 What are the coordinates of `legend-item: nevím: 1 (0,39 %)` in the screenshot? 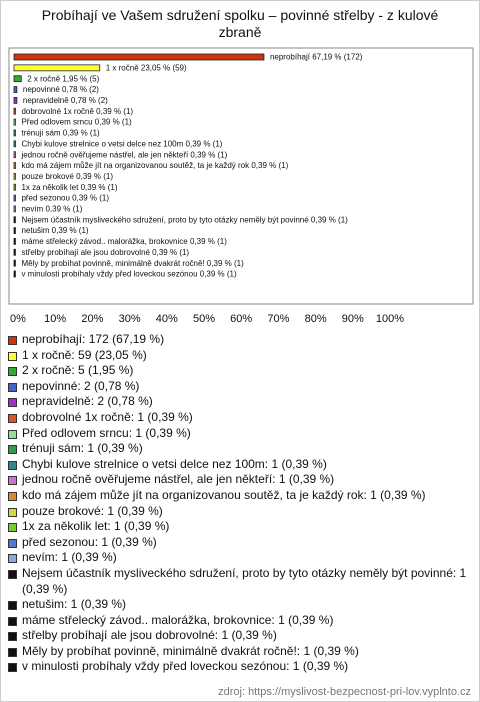 It's located at (239, 558).